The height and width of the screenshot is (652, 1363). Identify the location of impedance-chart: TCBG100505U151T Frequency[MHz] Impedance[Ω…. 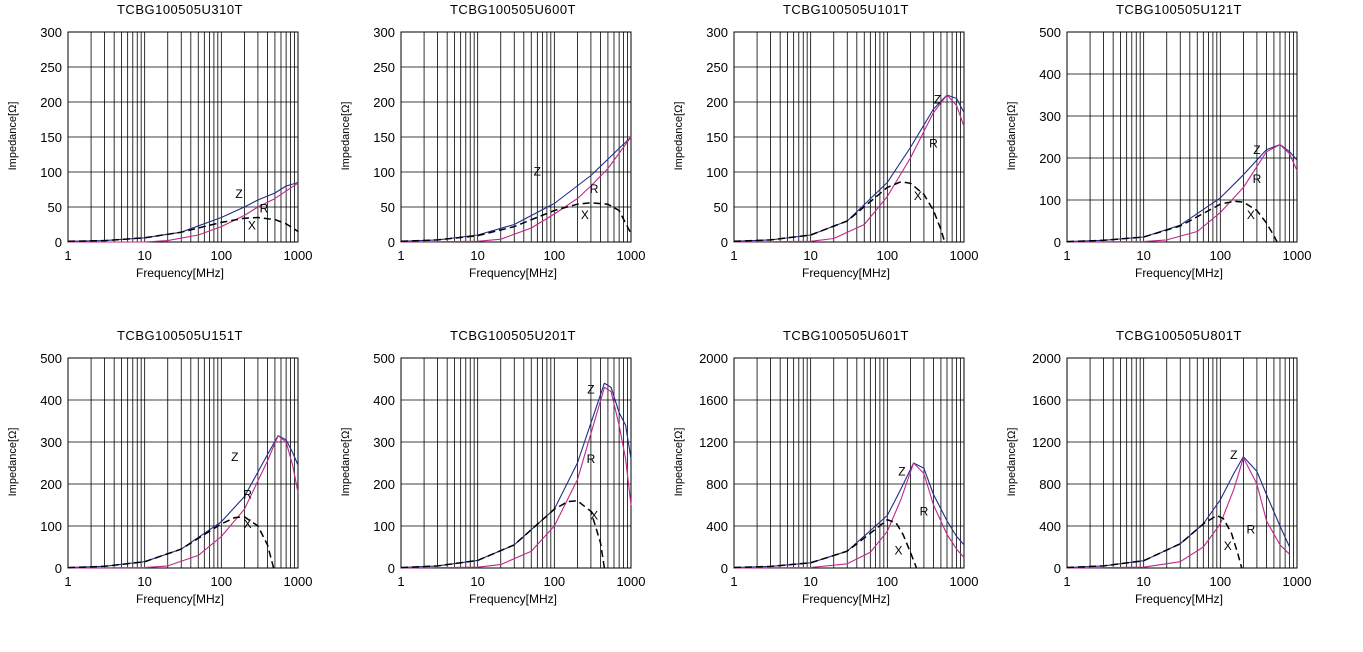
(170, 489).